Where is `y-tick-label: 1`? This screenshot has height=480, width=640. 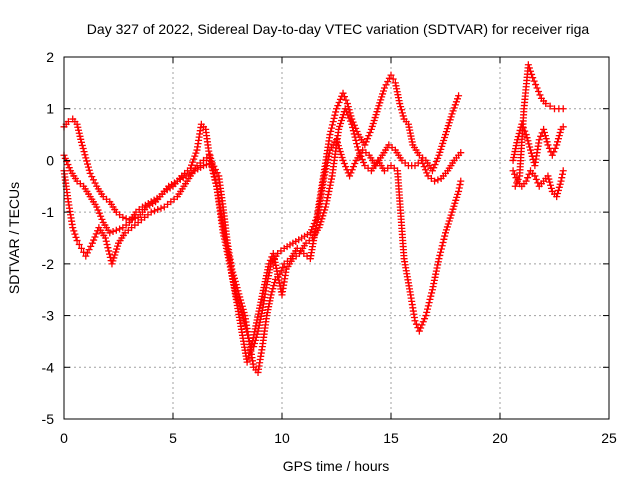 y-tick-label: 1 is located at coordinates (50, 109).